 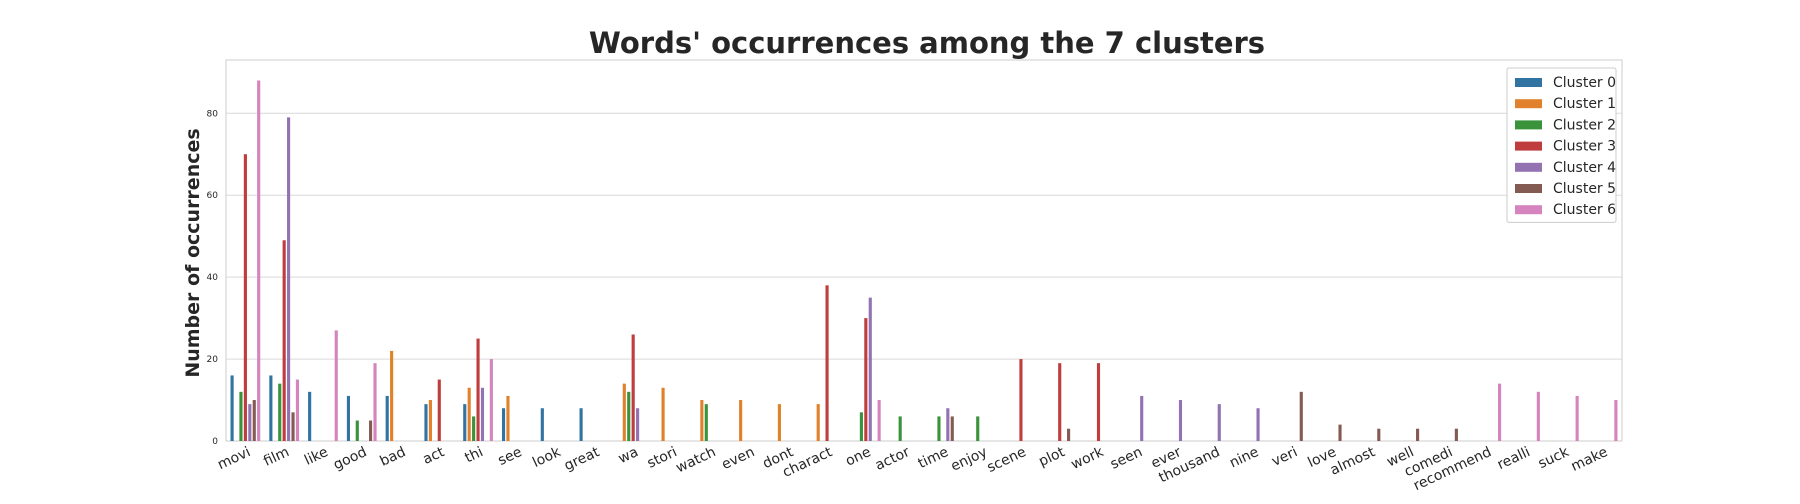 I want to click on legend-label: Cluster 5, so click(x=1584, y=189).